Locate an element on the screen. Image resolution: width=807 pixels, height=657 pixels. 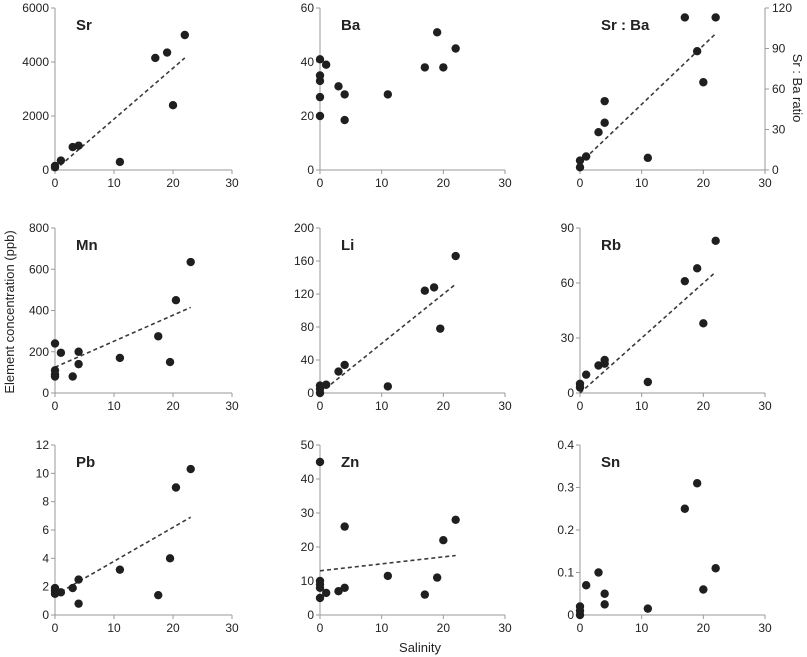
y-tick-label: 160 is located at coordinates (304, 261).